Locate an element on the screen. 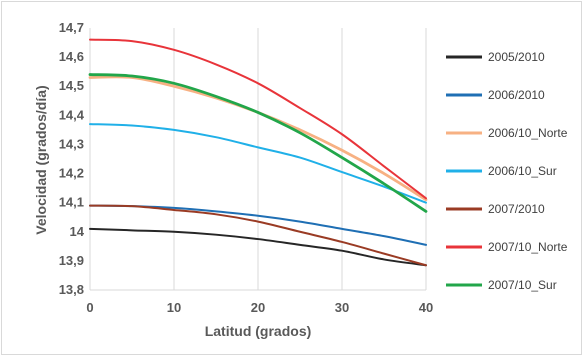  y-axis-ticks: 13,8 13,9 14 14,1 14,2 14,3 14,4 14,5 14,6 14,7 is located at coordinates (72, 158).